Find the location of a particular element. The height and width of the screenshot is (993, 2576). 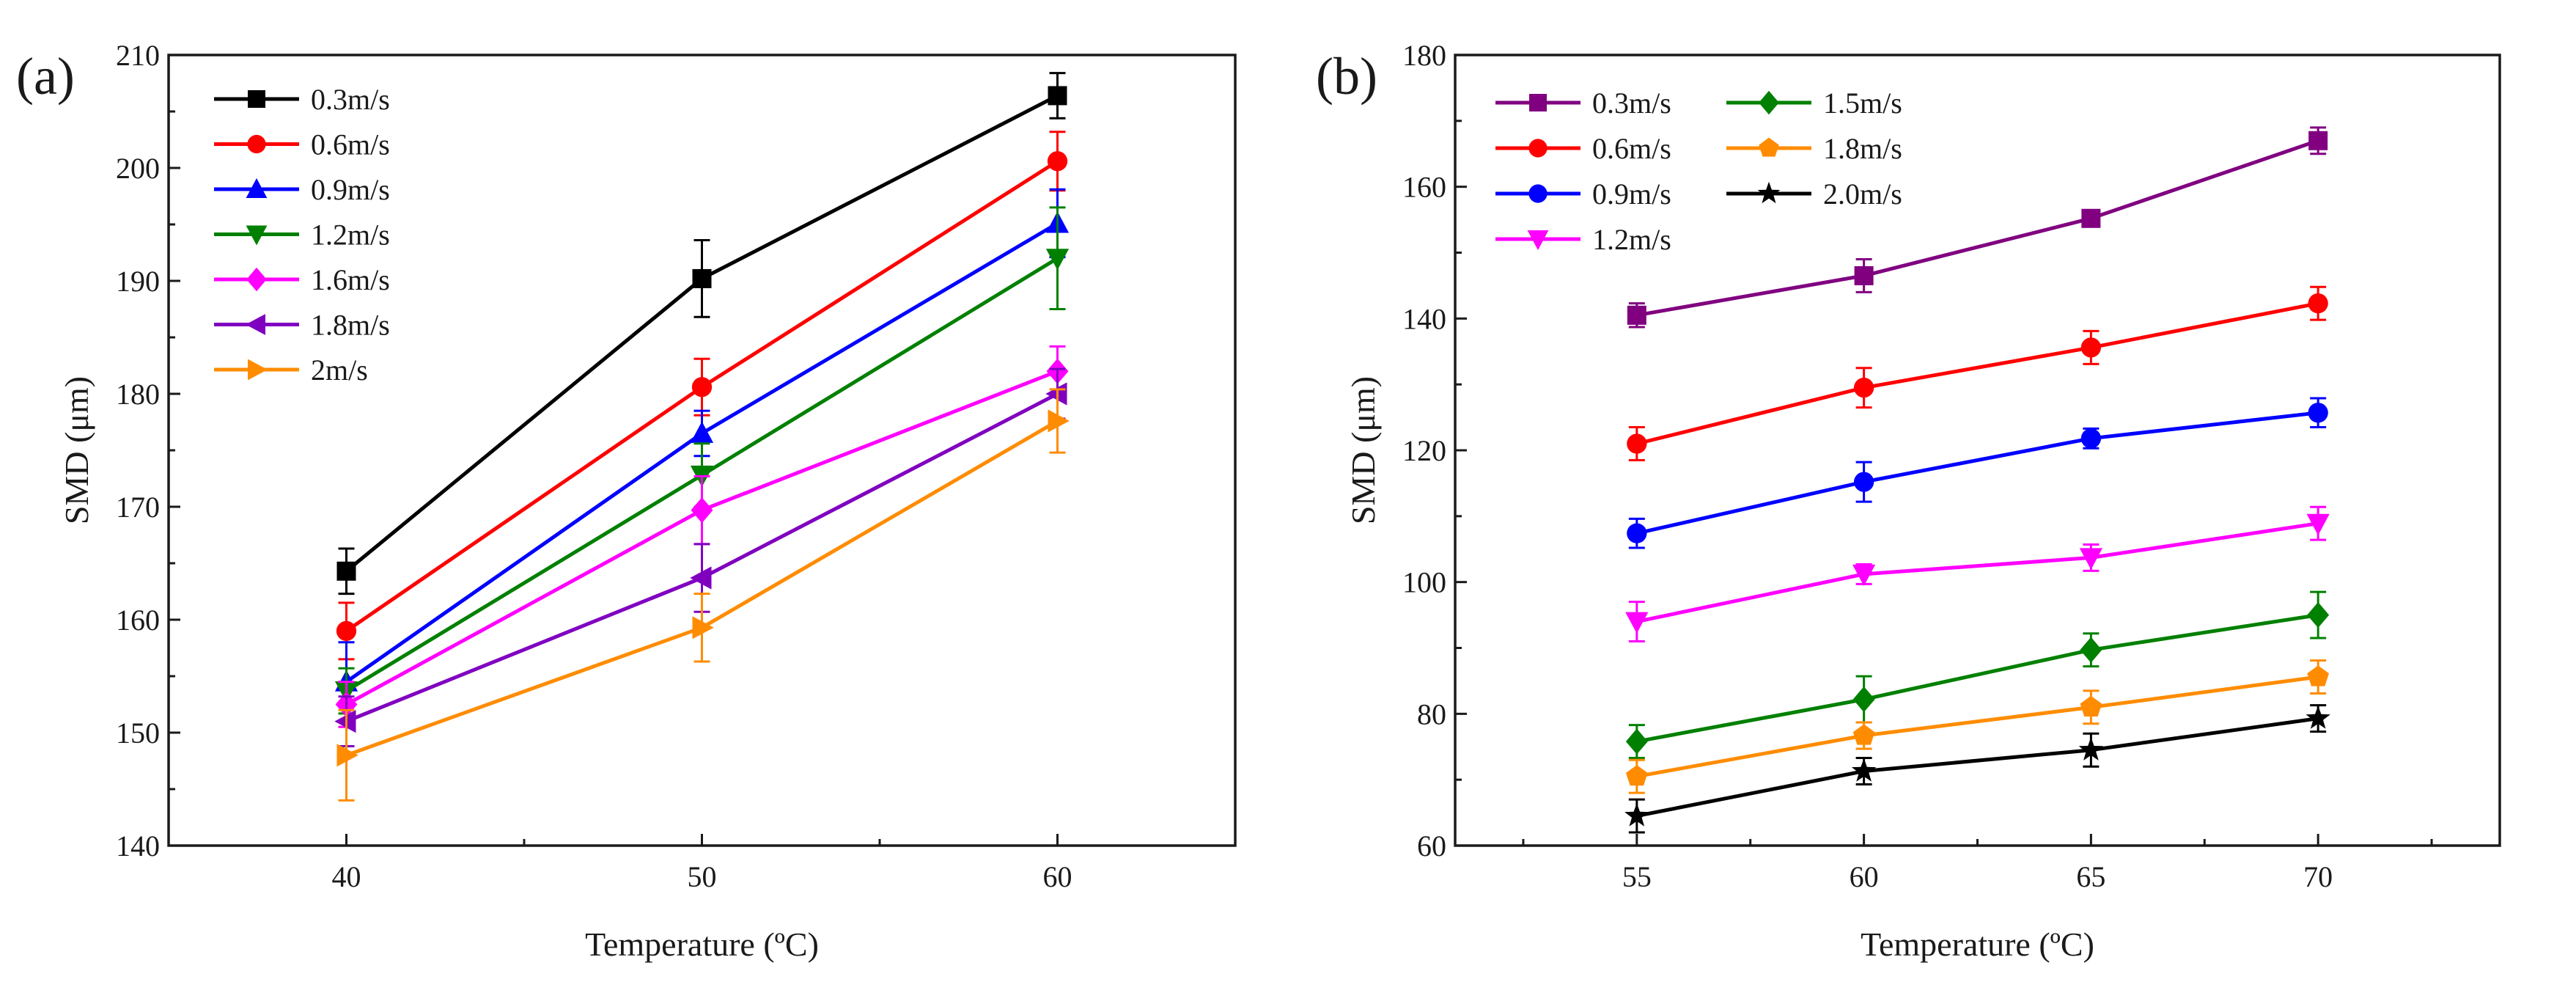

b-legend-label: 1.5m/s is located at coordinates (1862, 103).